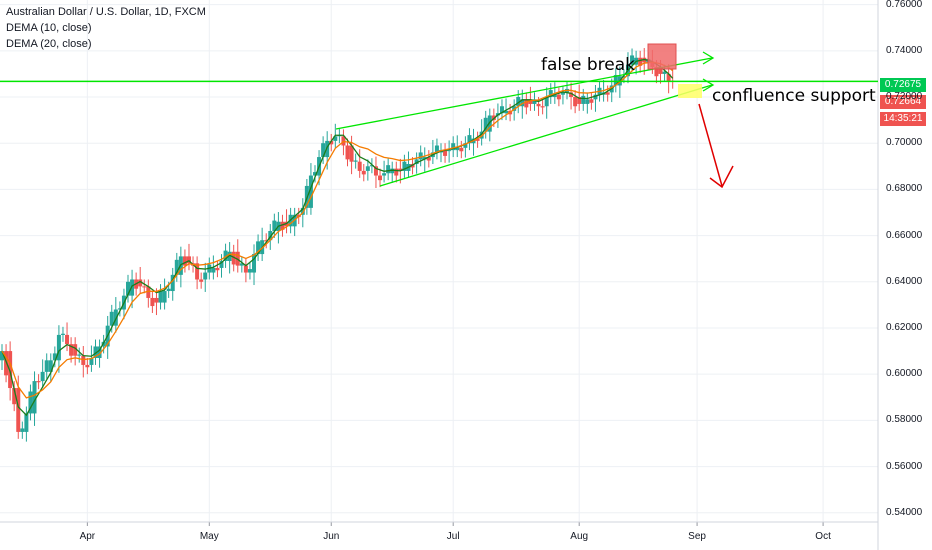  Describe the element at coordinates (794, 96) in the screenshot. I see `annotation-confluence-support: confluence support` at that location.